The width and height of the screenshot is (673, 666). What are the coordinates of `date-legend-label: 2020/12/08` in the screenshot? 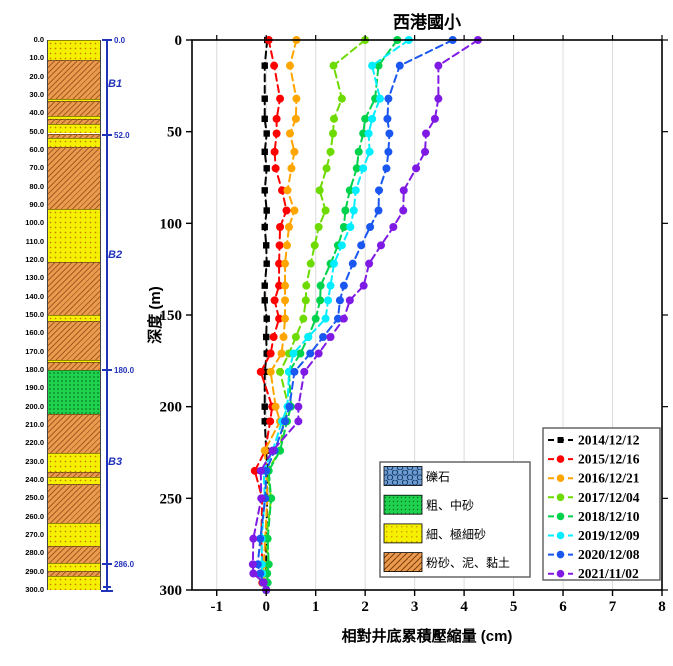 It's located at (609, 554).